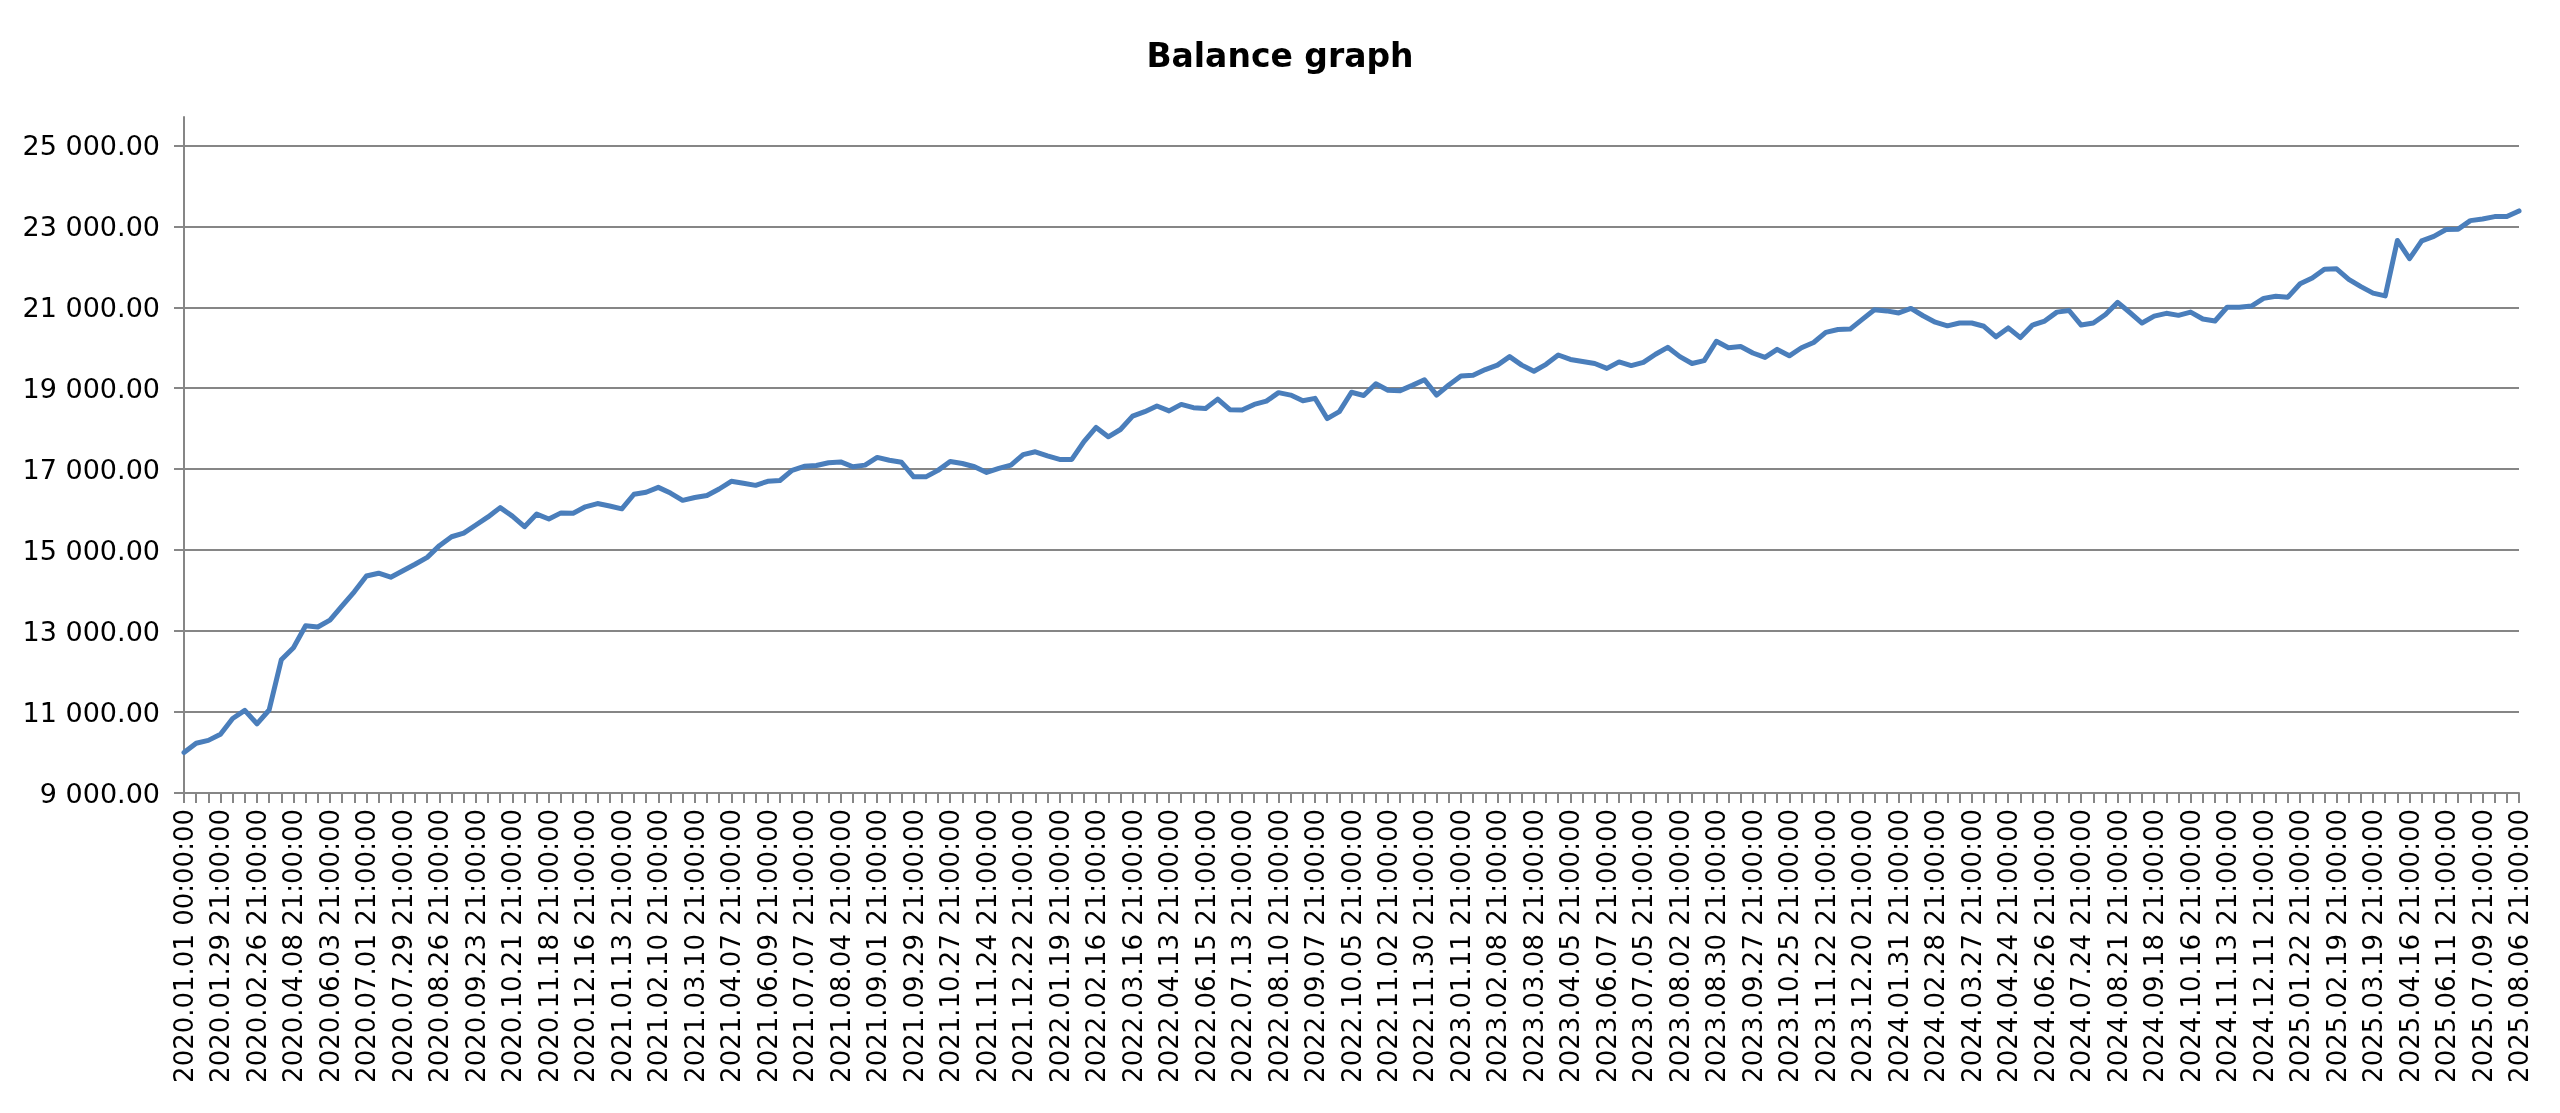 Image resolution: width=2560 pixels, height=1113 pixels. What do you see at coordinates (91, 631) in the screenshot?
I see `y-tick-label: 13 000.00` at bounding box center [91, 631].